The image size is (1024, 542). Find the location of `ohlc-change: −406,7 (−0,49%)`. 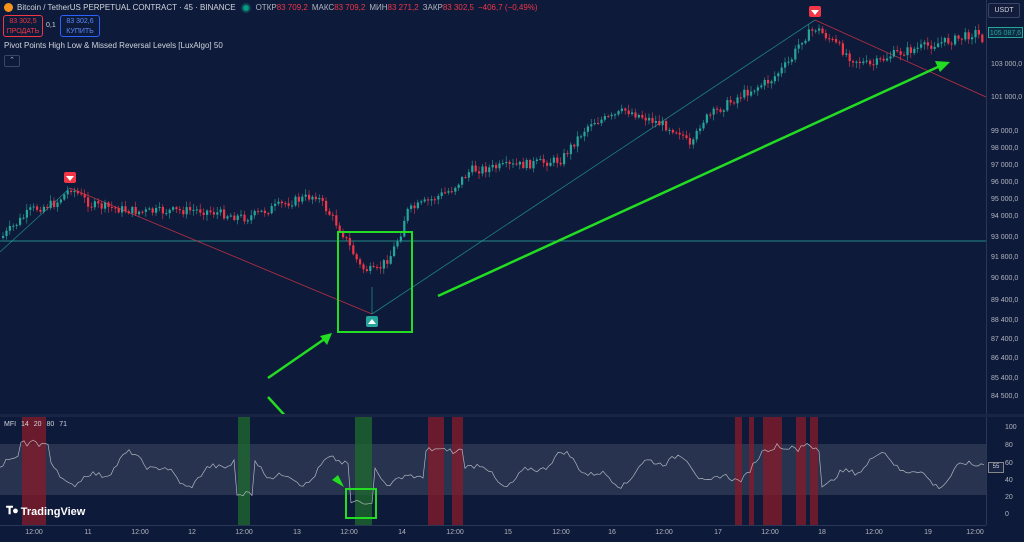

ohlc-change: −406,7 (−0,49%) is located at coordinates (507, 7).